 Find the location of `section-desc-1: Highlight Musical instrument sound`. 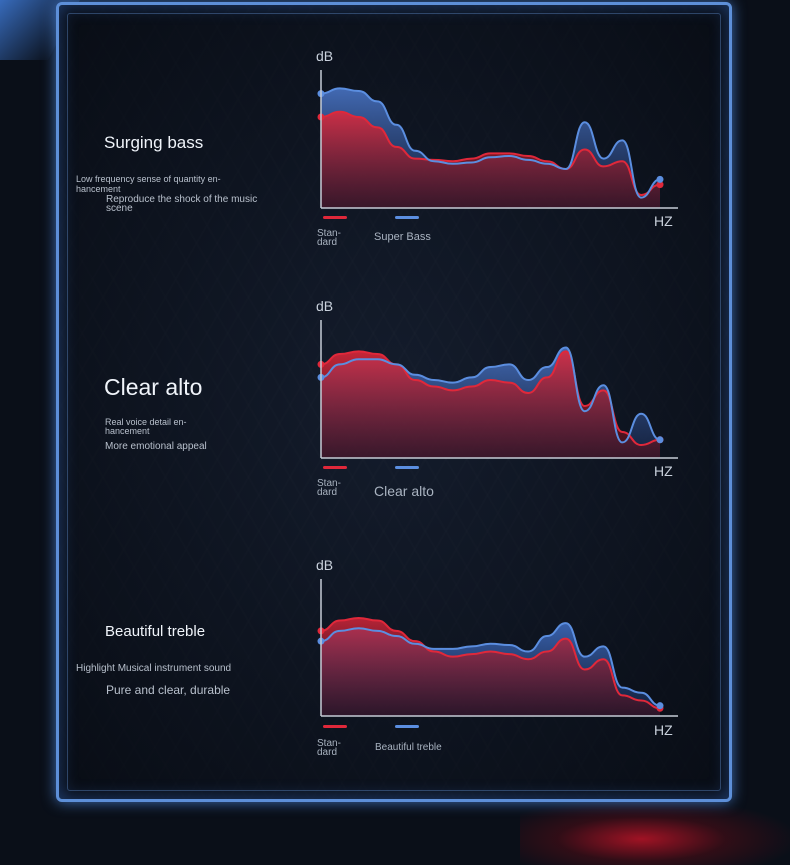

section-desc-1: Highlight Musical instrument sound is located at coordinates (154, 668).